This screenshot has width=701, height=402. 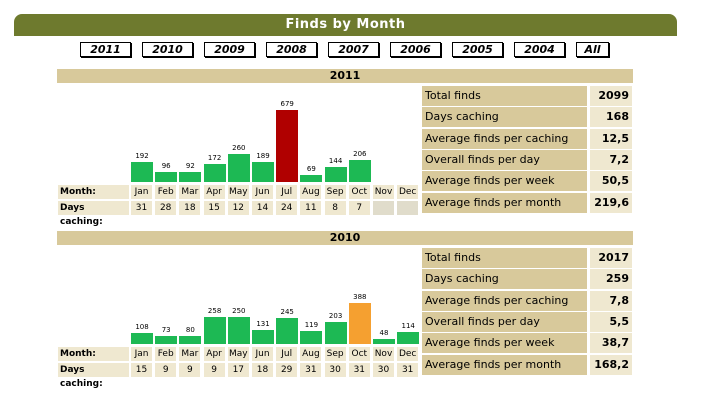 I want to click on stat-row: Overall finds per day 5,5, so click(x=528, y=321).